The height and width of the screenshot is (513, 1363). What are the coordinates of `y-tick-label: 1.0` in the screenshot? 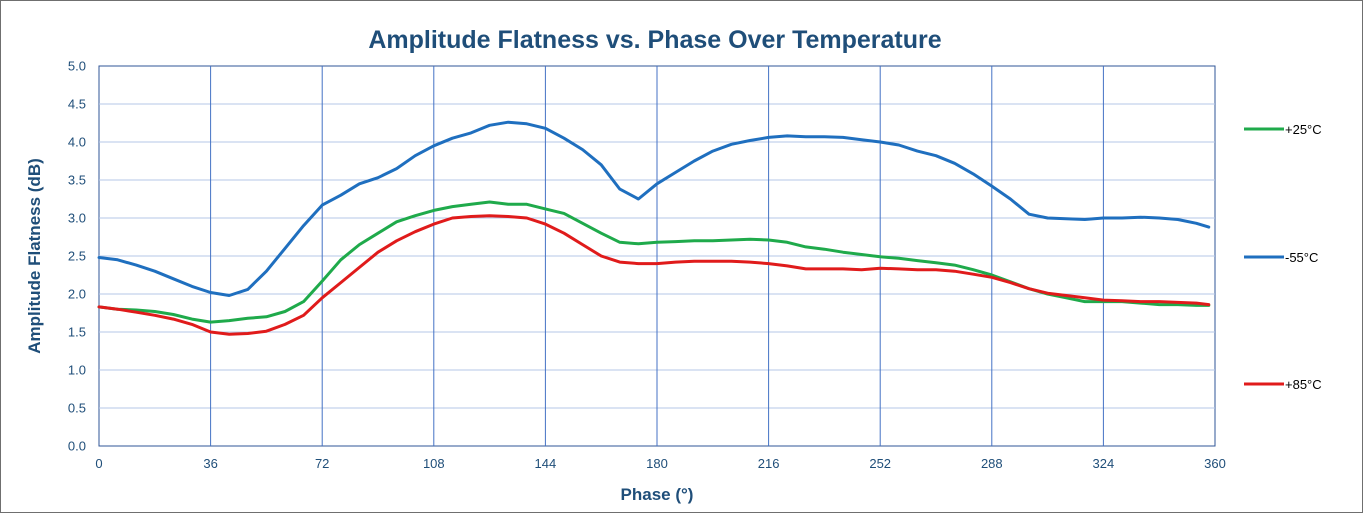 It's located at (77, 370).